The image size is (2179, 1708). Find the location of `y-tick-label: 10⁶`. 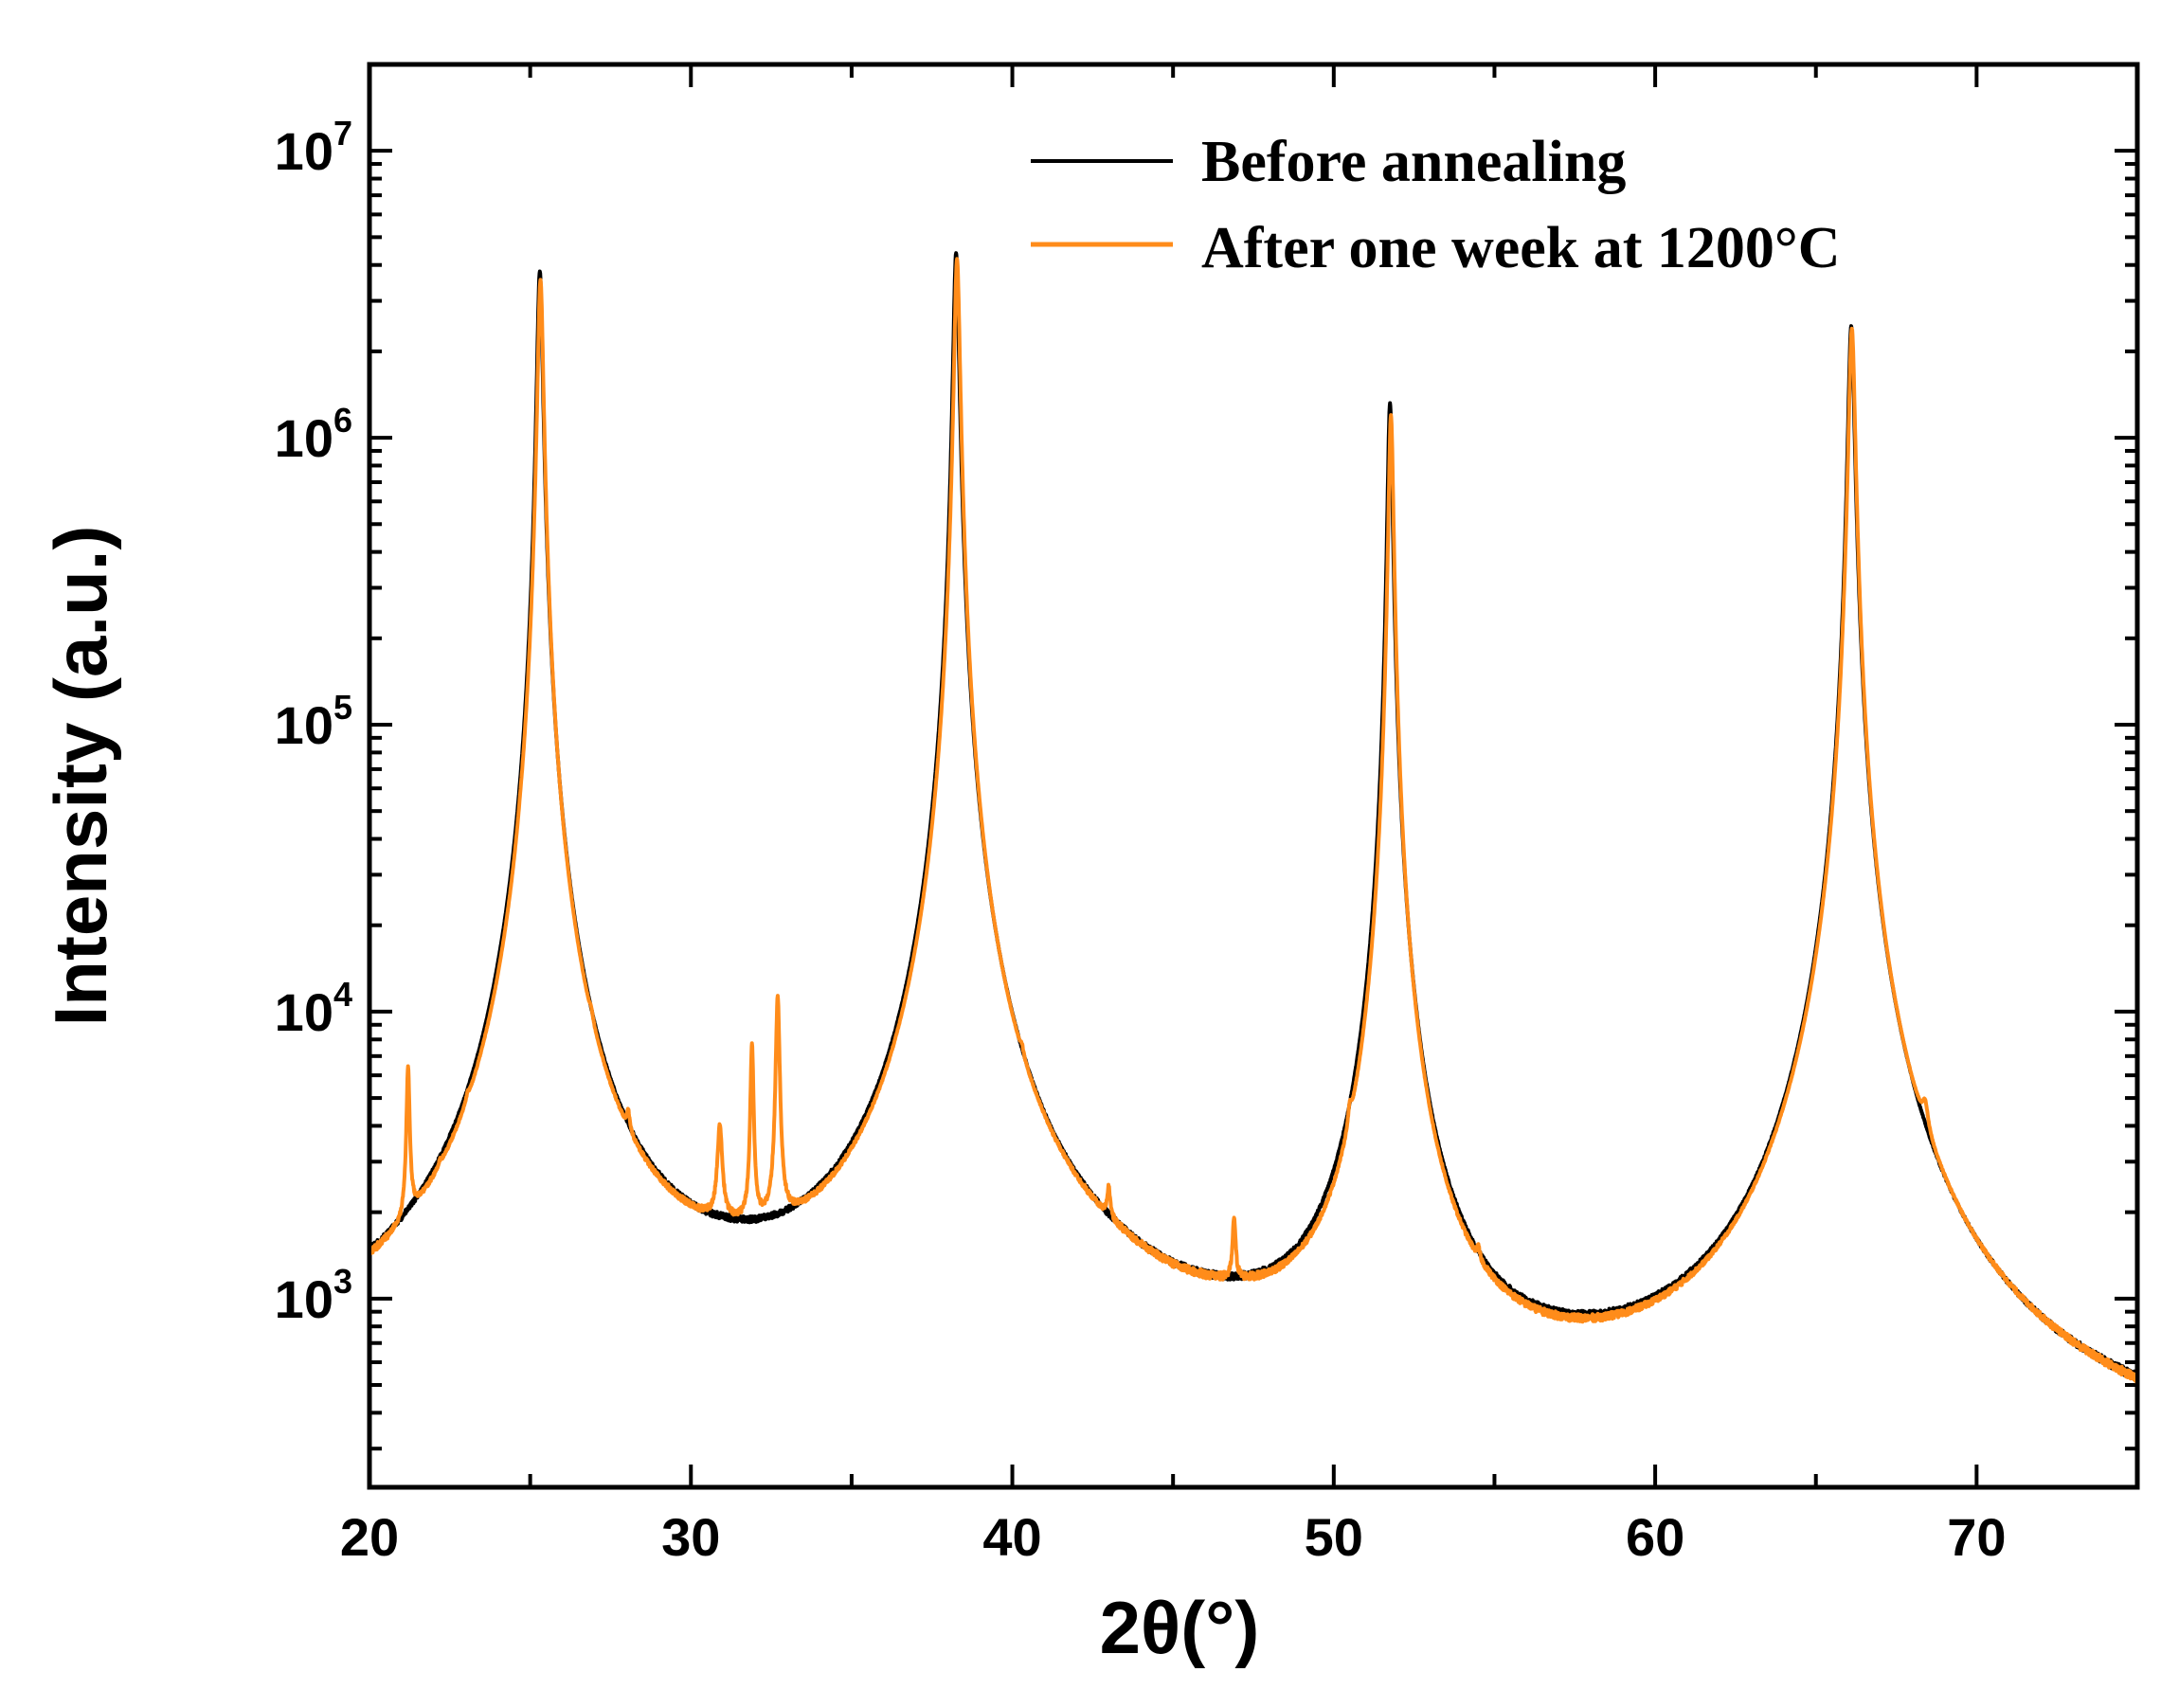

y-tick-label: 10⁶ is located at coordinates (313, 434).